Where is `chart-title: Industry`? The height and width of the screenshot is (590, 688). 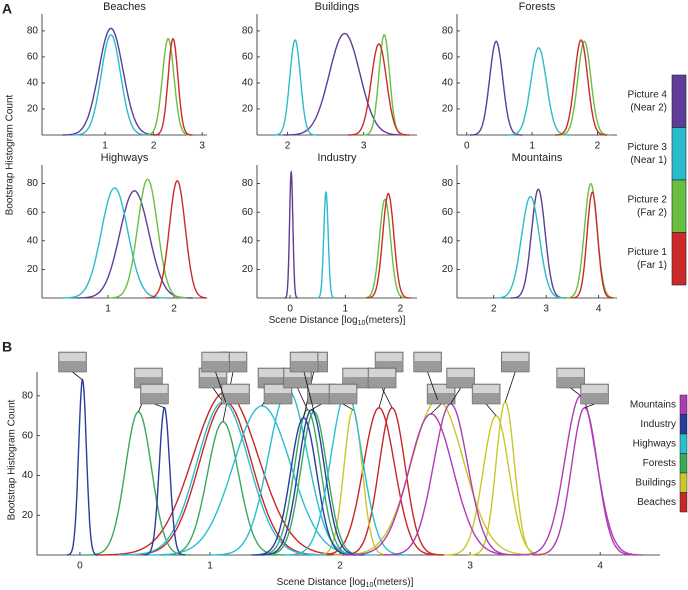 chart-title: Industry is located at coordinates (337, 158).